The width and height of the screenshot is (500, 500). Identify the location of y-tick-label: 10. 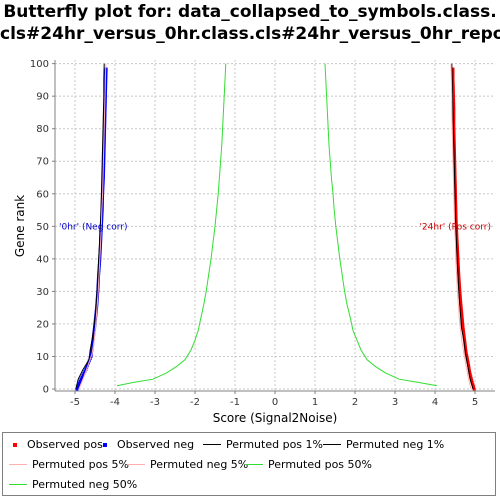
(42, 357).